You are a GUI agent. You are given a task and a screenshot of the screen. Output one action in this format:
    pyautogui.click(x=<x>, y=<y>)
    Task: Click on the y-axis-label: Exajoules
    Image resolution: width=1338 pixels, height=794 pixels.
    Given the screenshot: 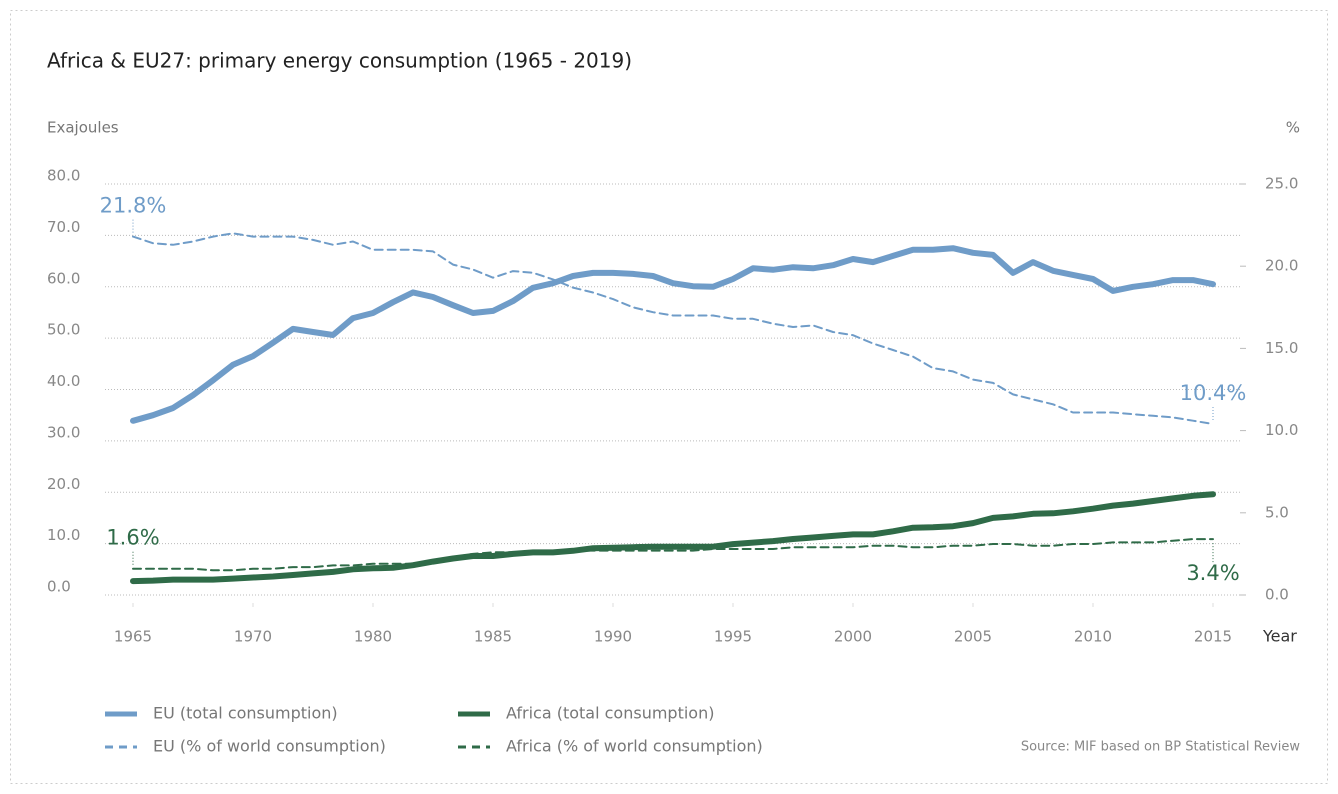 What is the action you would take?
    pyautogui.click(x=83, y=128)
    